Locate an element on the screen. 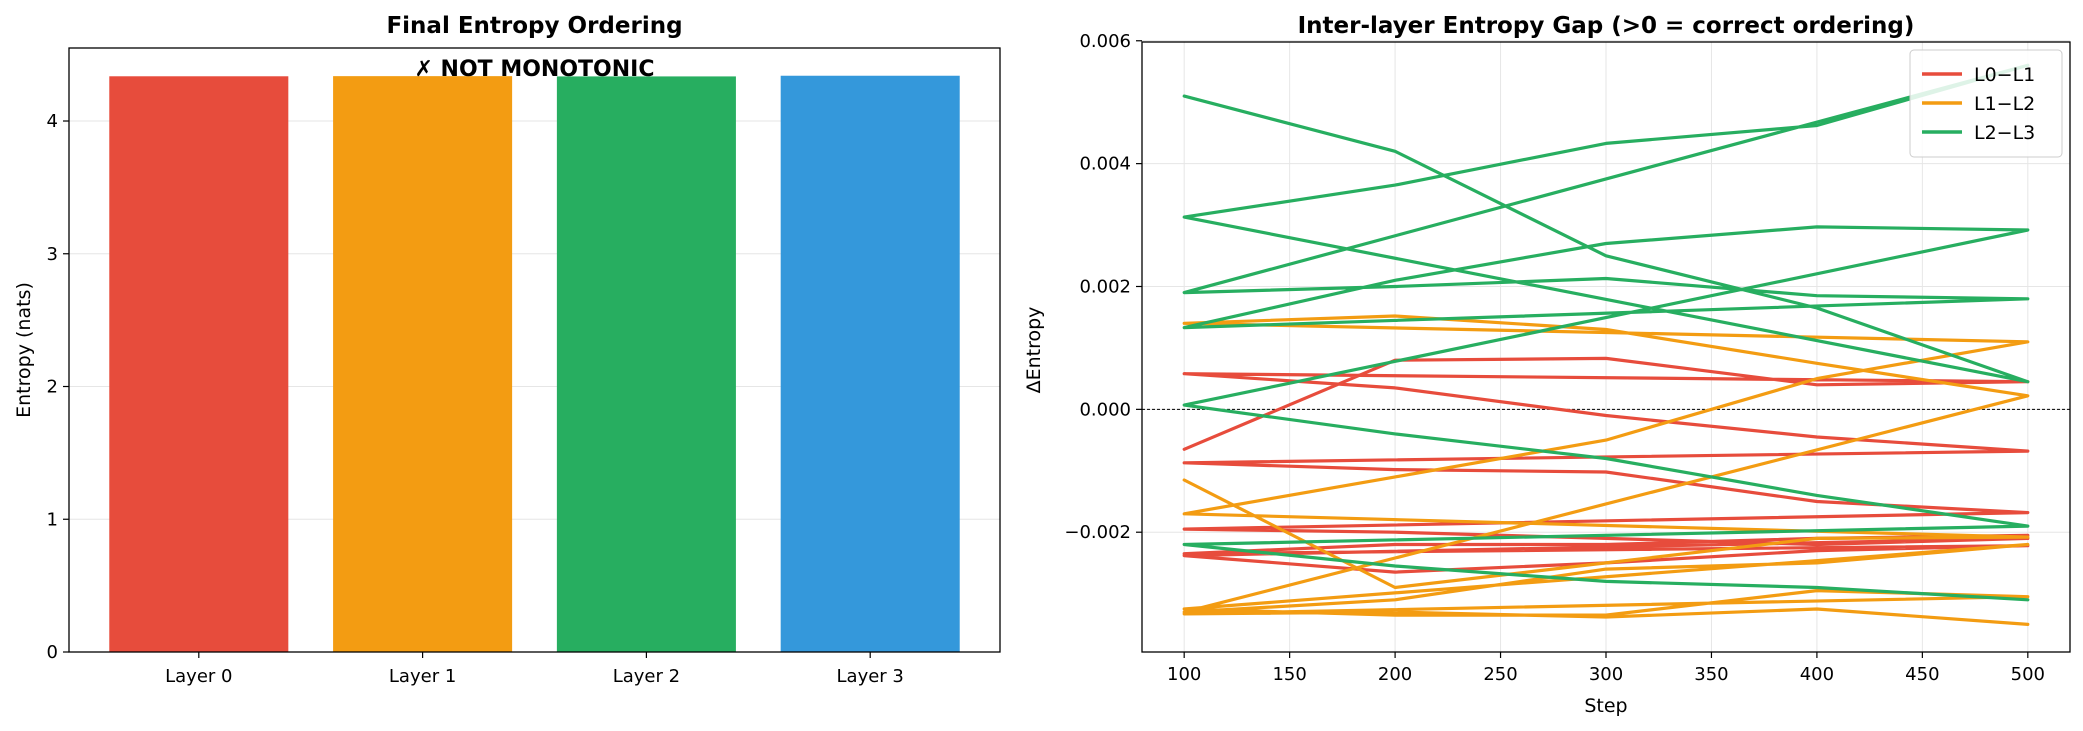 The width and height of the screenshot is (2083, 731). line-chart-ytick-label: 0.004 is located at coordinates (1105, 164).